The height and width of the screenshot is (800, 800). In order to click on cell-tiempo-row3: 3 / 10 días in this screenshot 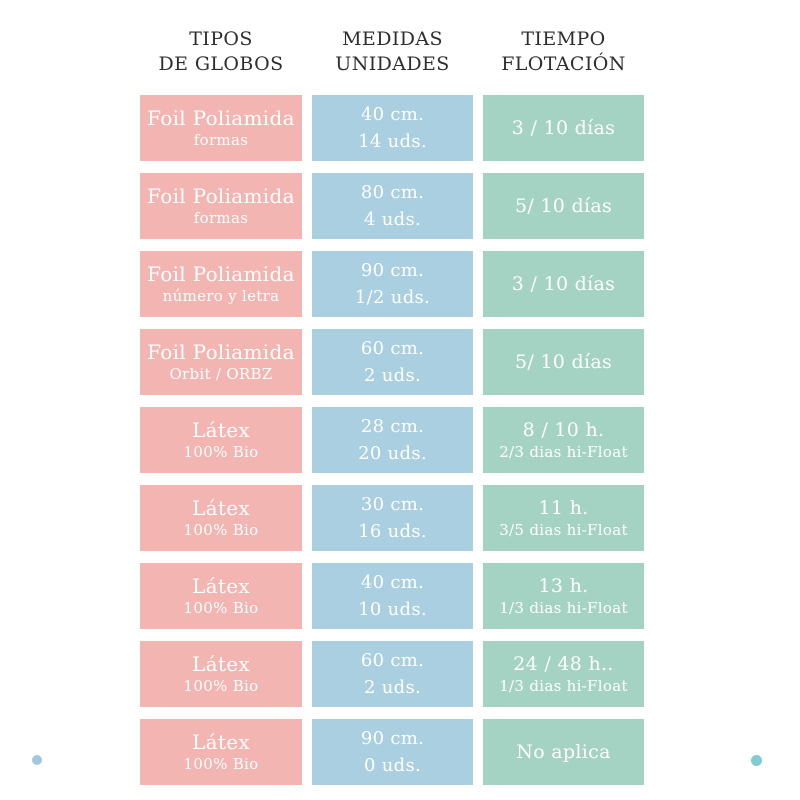, I will do `click(563, 284)`.